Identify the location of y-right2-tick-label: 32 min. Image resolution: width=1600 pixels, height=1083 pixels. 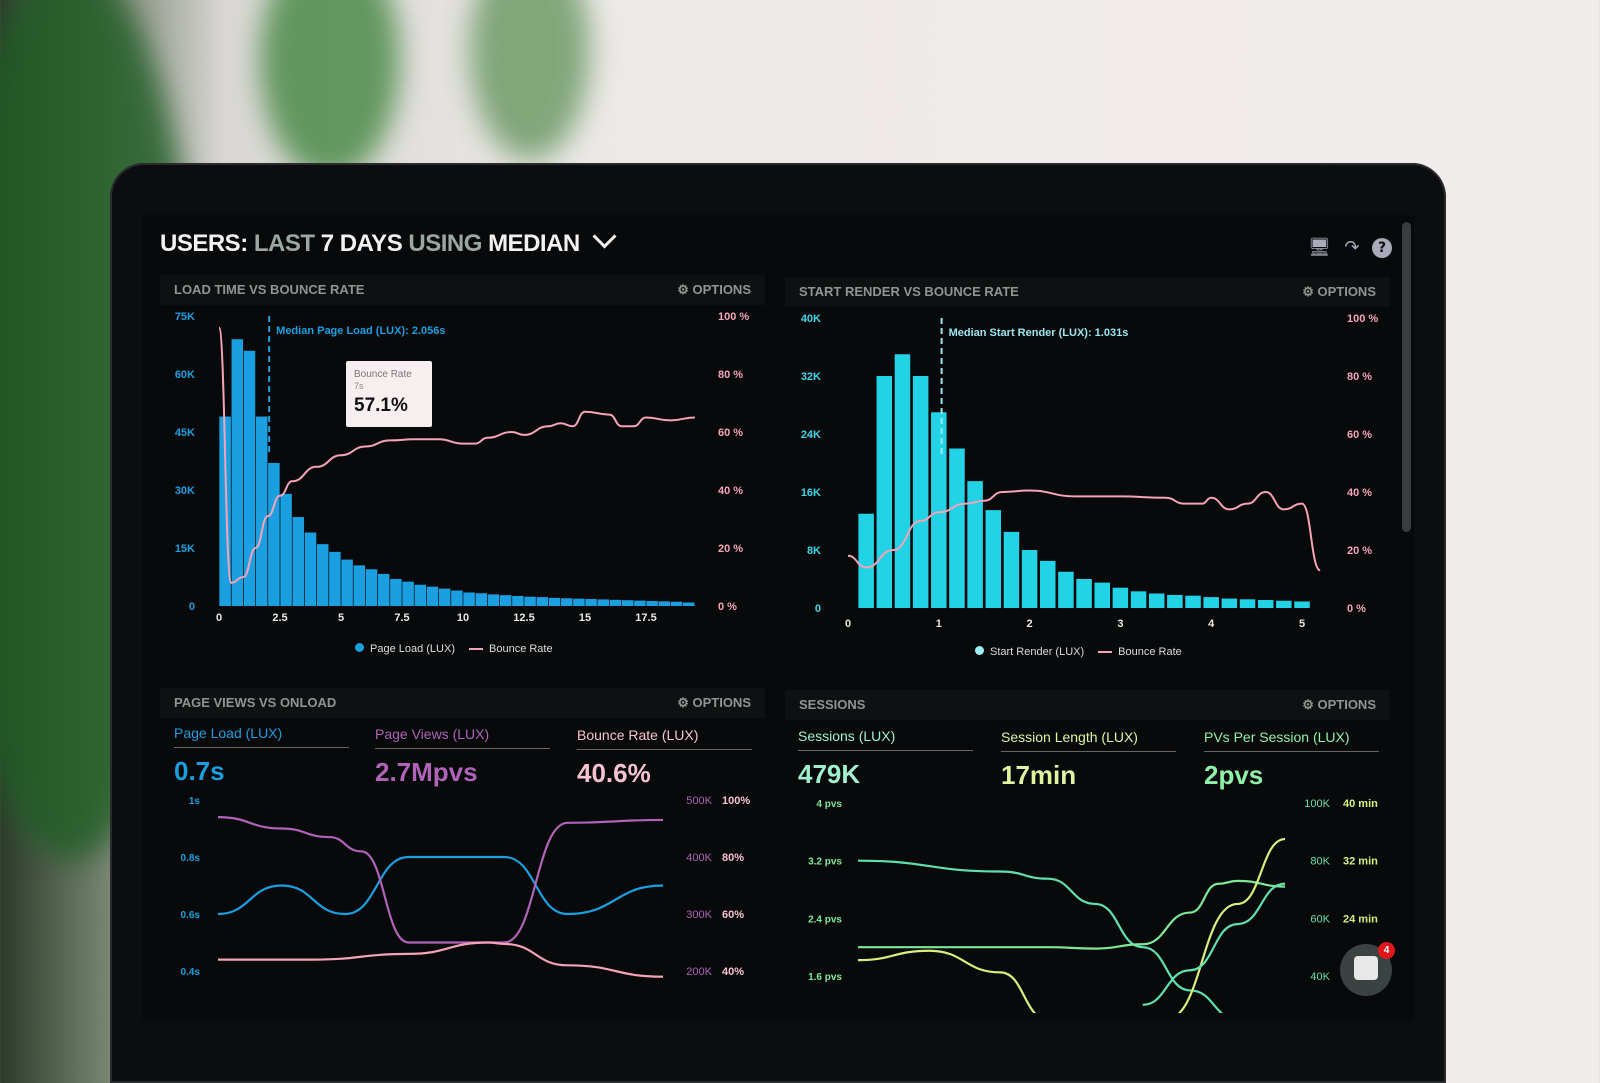
(1360, 862).